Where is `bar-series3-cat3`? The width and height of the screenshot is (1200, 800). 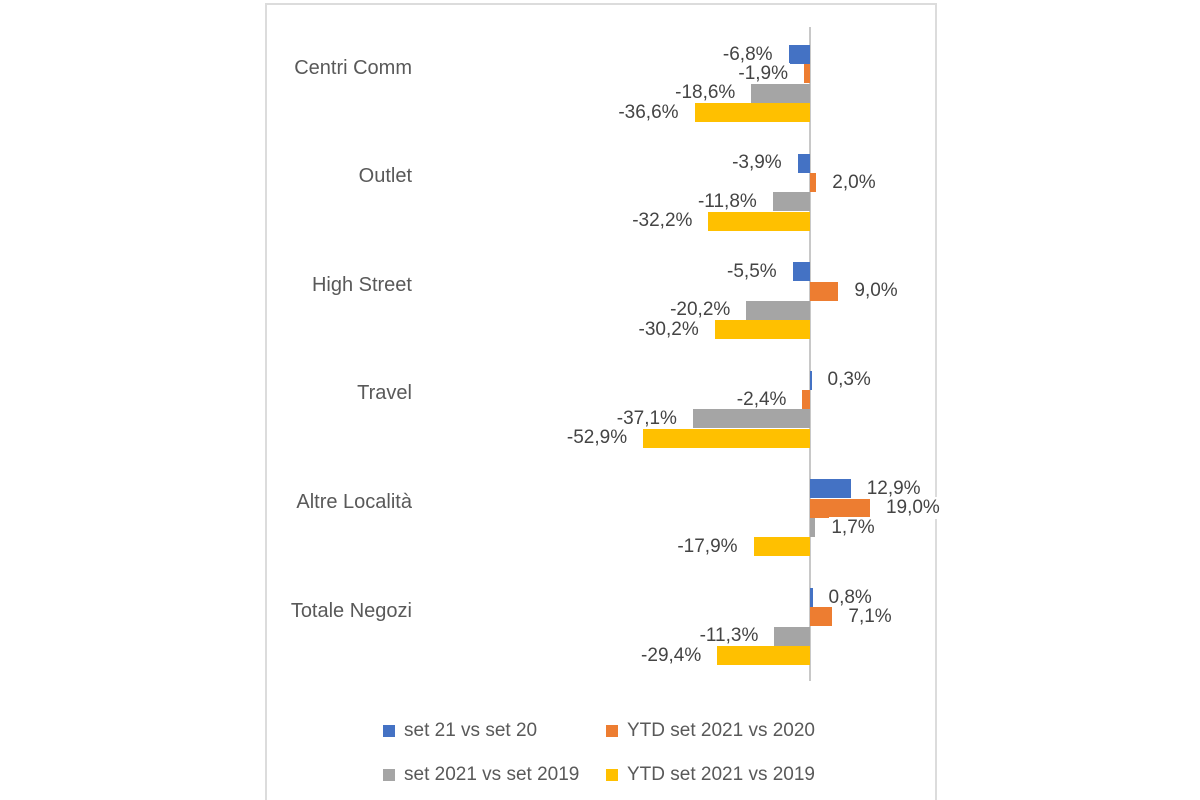 bar-series3-cat3 is located at coordinates (778, 310).